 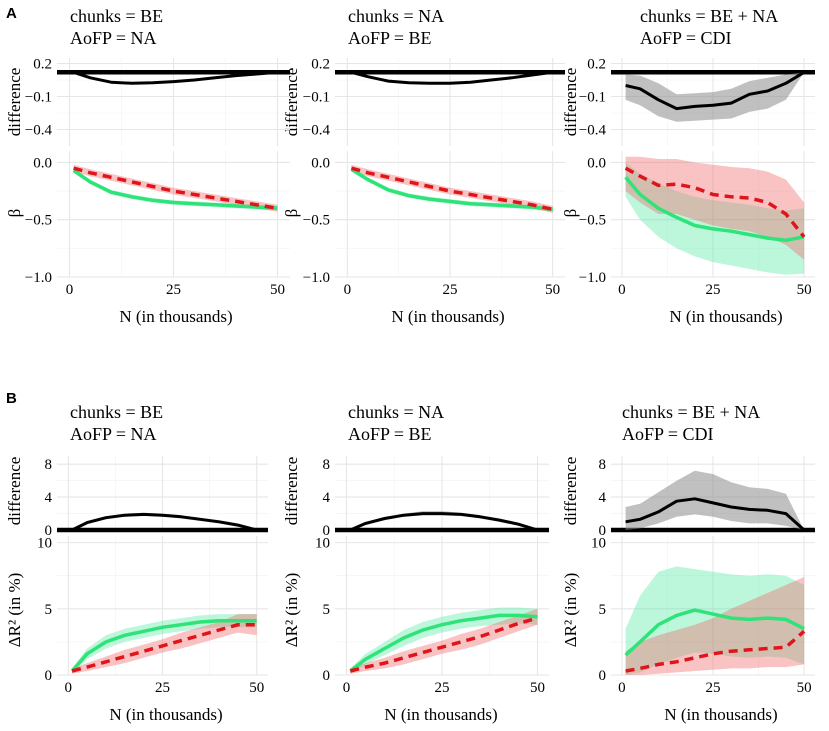 I want to click on ylabel-a2-beta: β, so click(x=291, y=213).